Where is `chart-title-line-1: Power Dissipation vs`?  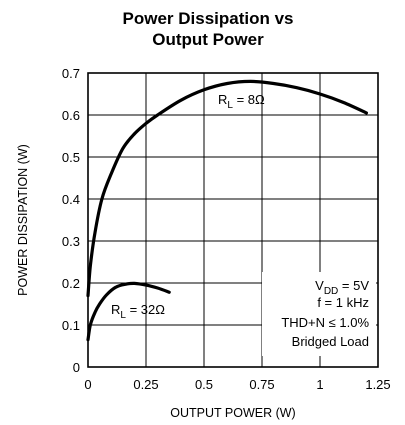 chart-title-line-1: Power Dissipation vs is located at coordinates (208, 18).